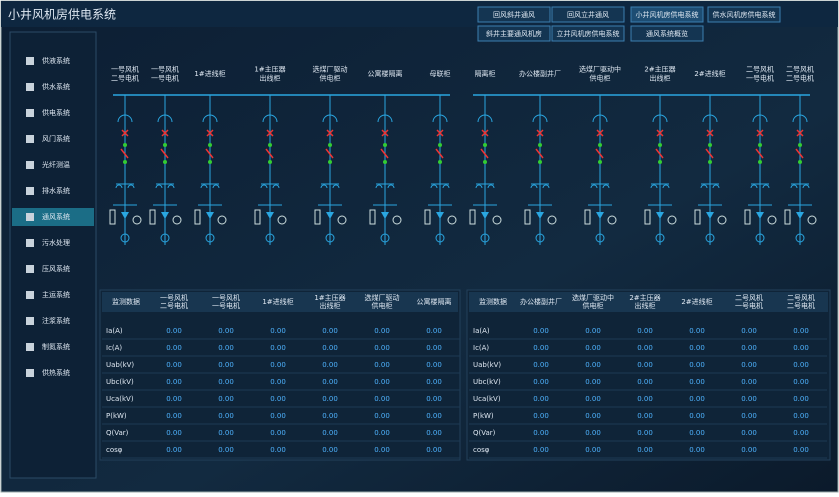  I want to click on table-row-label: cosφ, so click(481, 450).